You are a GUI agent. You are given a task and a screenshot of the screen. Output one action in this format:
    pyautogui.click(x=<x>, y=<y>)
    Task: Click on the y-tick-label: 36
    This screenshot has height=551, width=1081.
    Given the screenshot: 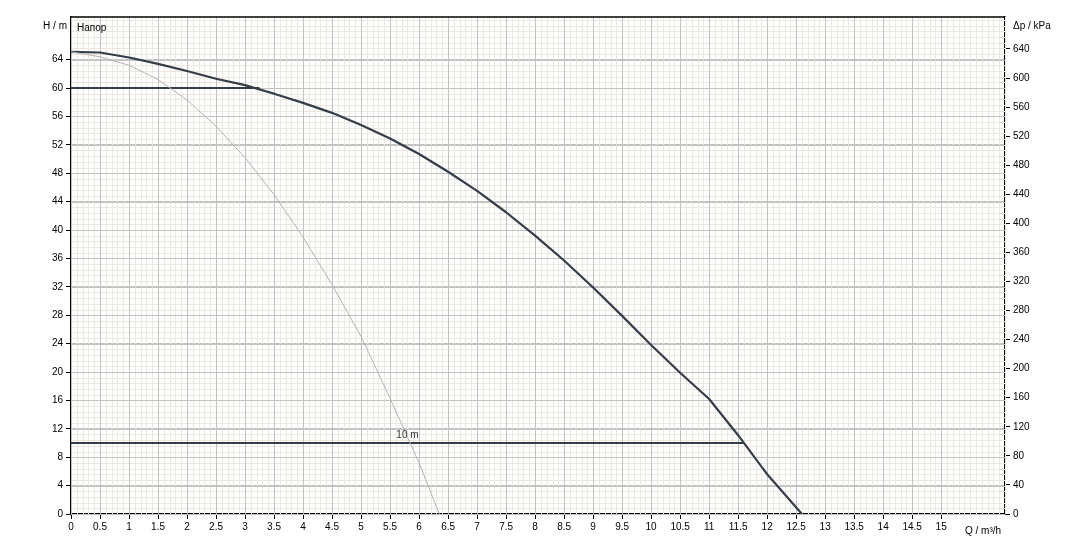 What is the action you would take?
    pyautogui.click(x=57, y=258)
    